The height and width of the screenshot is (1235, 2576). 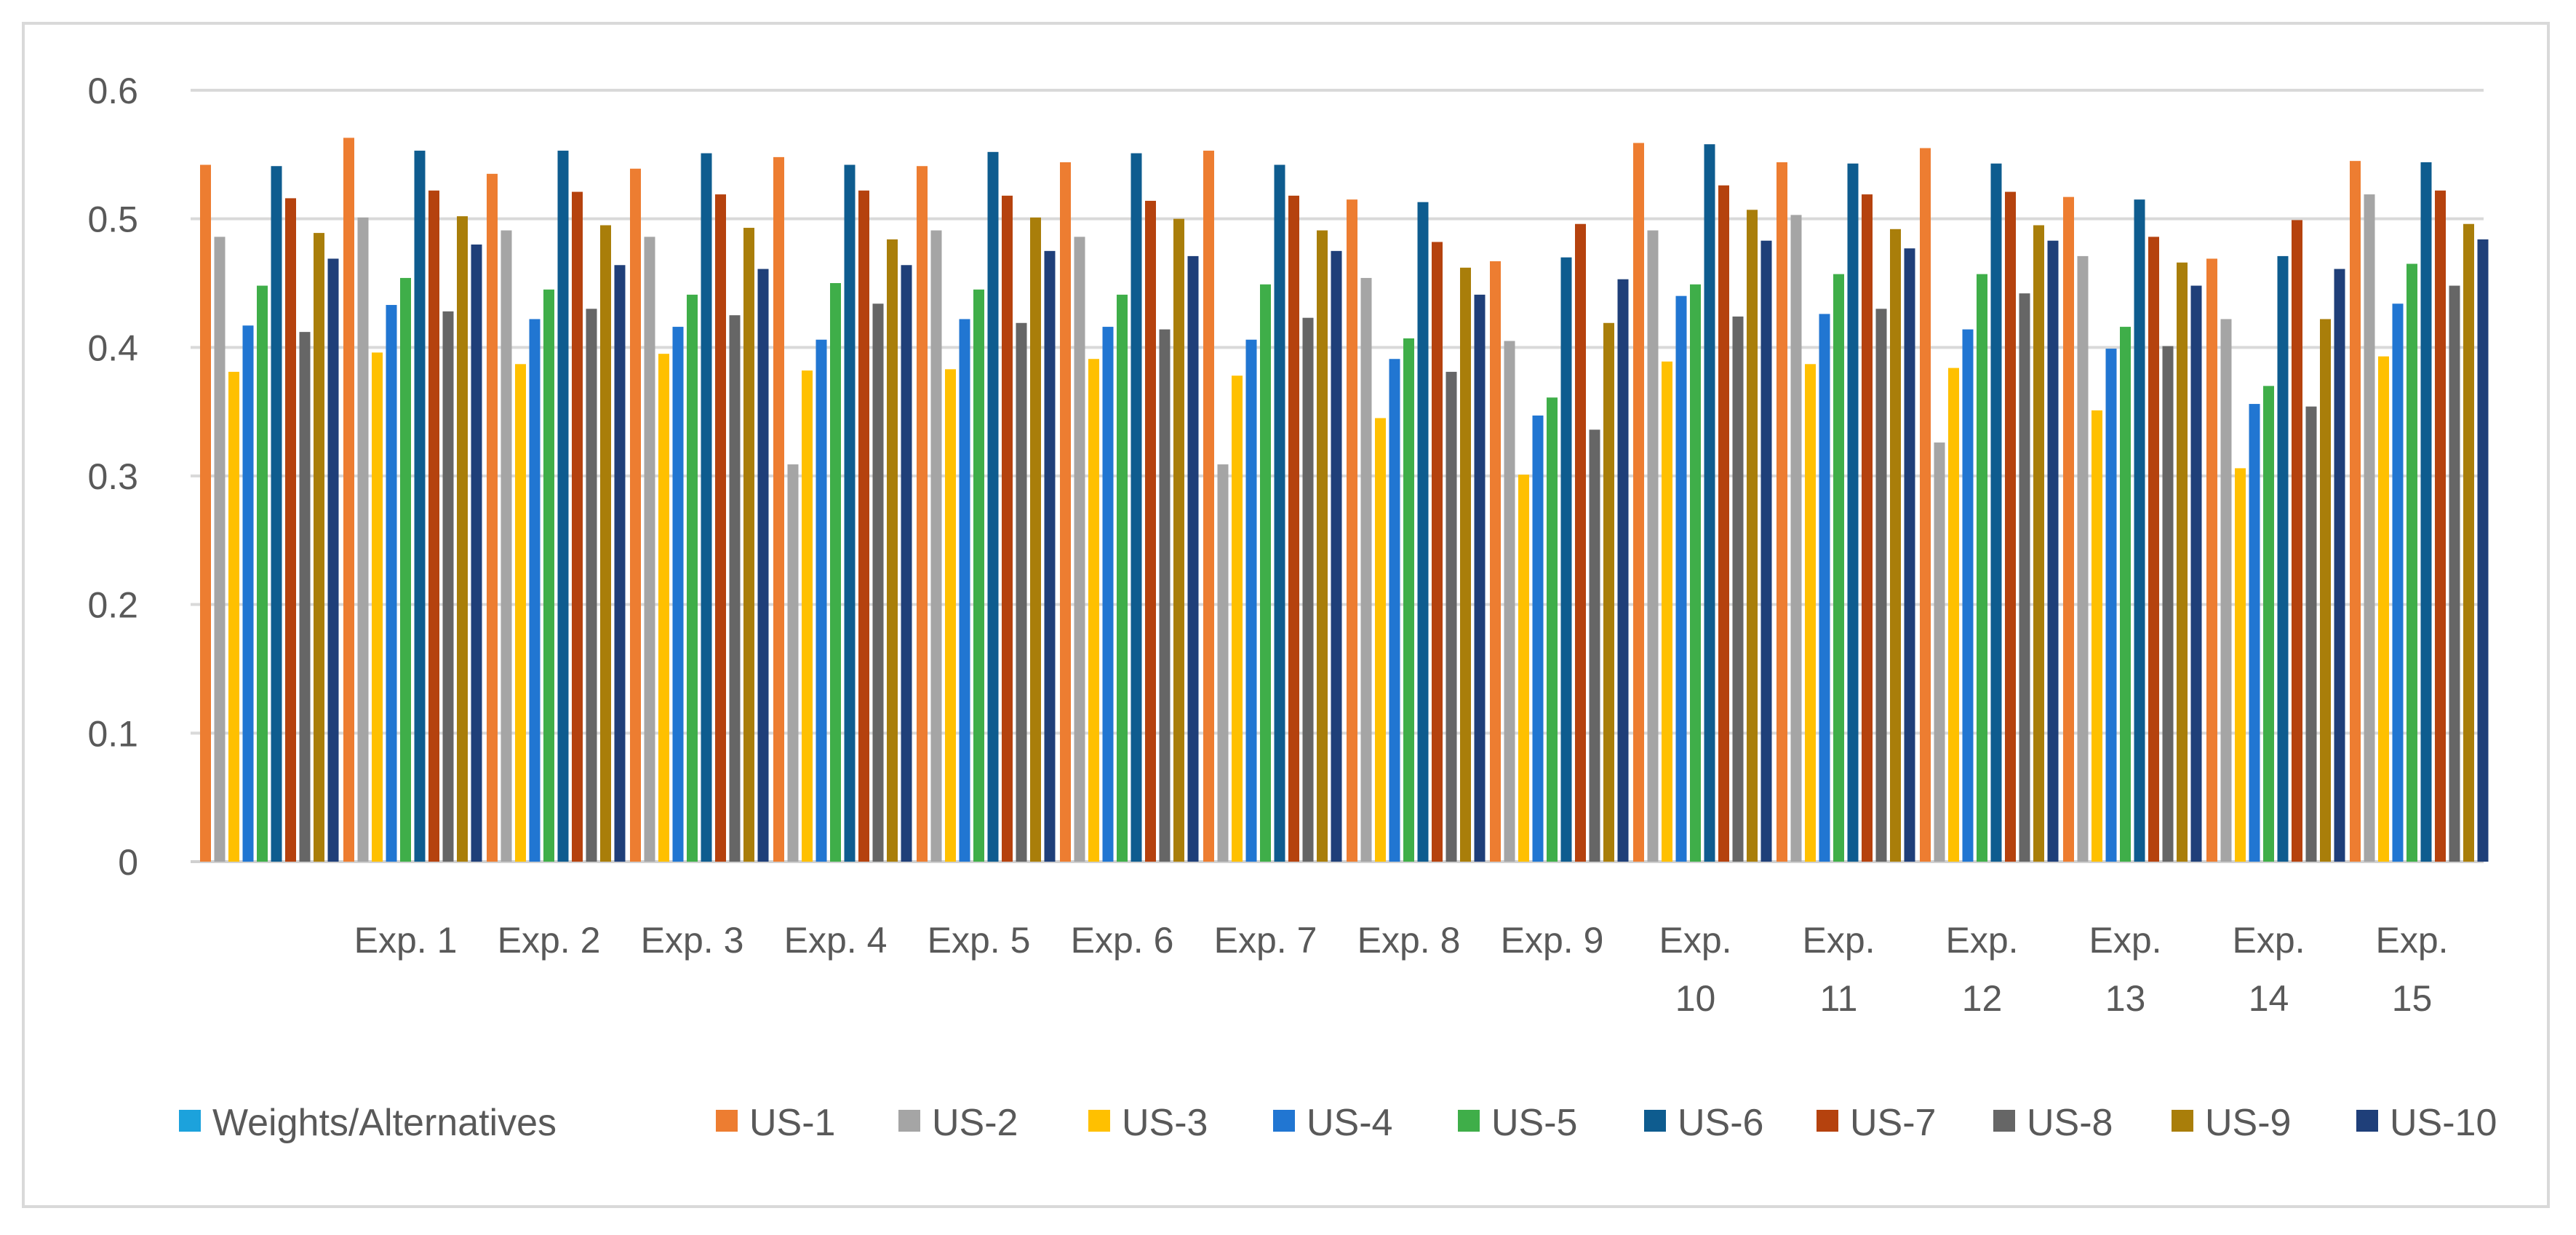 What do you see at coordinates (1534, 1123) in the screenshot?
I see `legend-label: US-5` at bounding box center [1534, 1123].